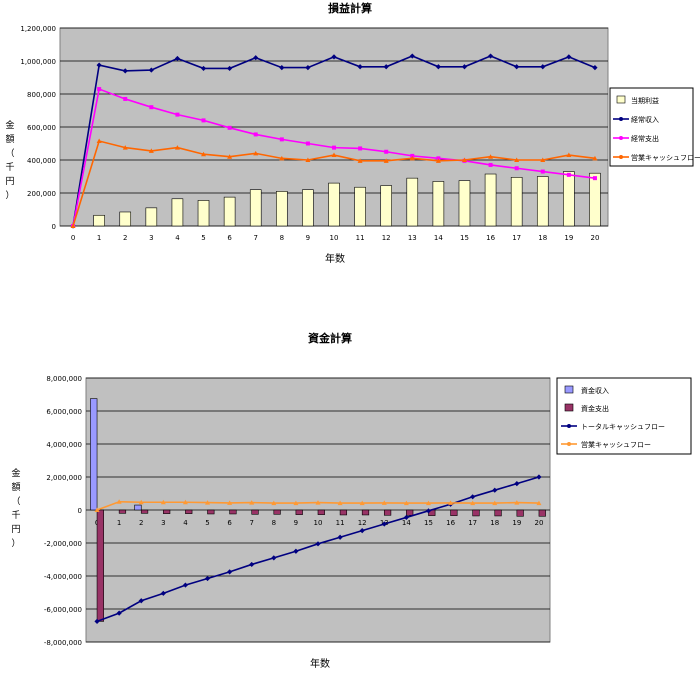 This screenshot has height=680, width=700. What do you see at coordinates (15, 515) in the screenshot?
I see `chart2-y-label-char: 千` at bounding box center [15, 515].